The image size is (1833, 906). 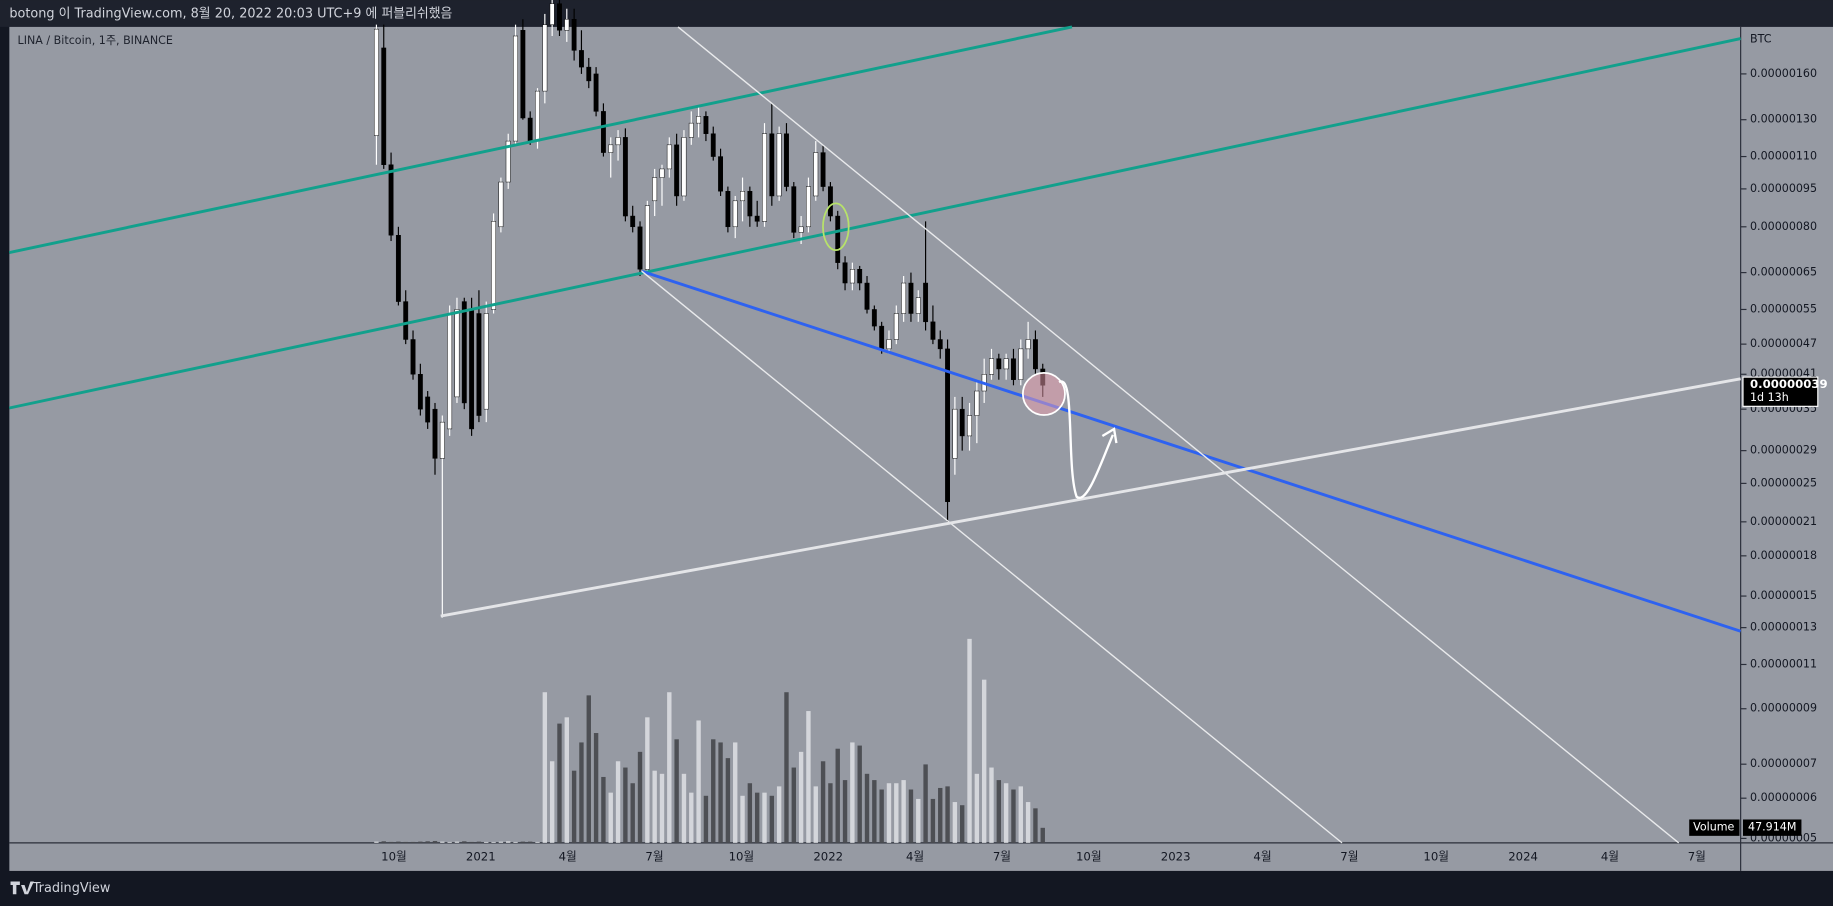 What do you see at coordinates (1713, 827) in the screenshot?
I see `volume-name: Volume` at bounding box center [1713, 827].